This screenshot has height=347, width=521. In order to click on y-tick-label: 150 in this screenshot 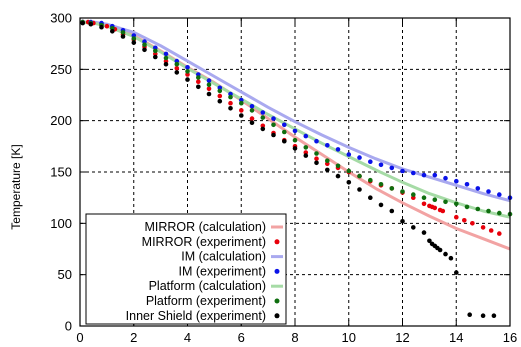, I will do `click(61, 172)`.